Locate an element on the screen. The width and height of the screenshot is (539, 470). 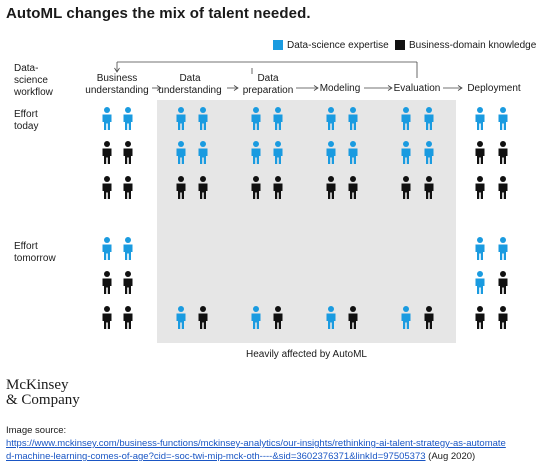
logo-line-1: McKinsey is located at coordinates (37, 385).